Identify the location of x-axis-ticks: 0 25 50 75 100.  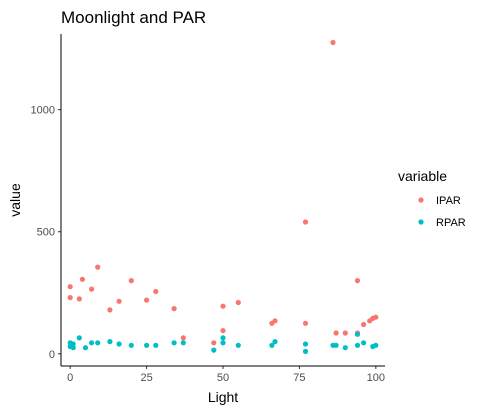
(226, 375).